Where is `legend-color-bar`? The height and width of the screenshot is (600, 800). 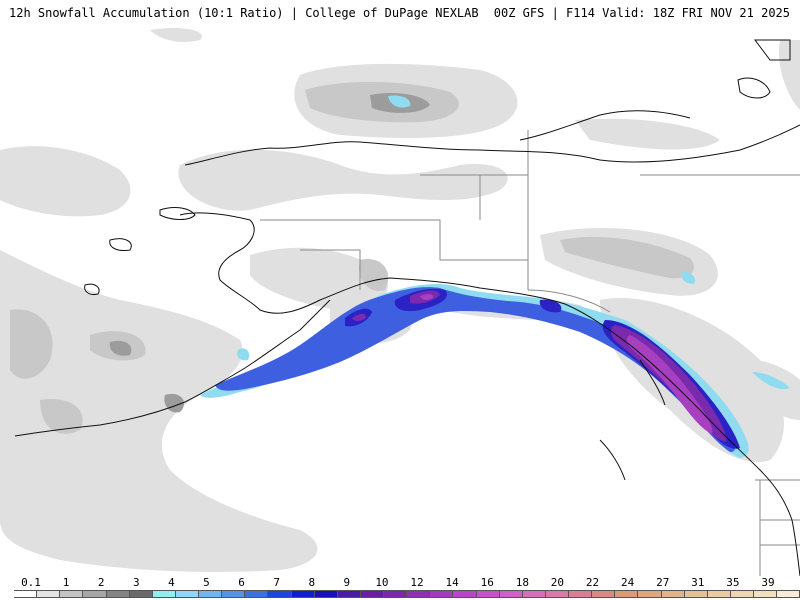 legend-color-bar is located at coordinates (407, 594).